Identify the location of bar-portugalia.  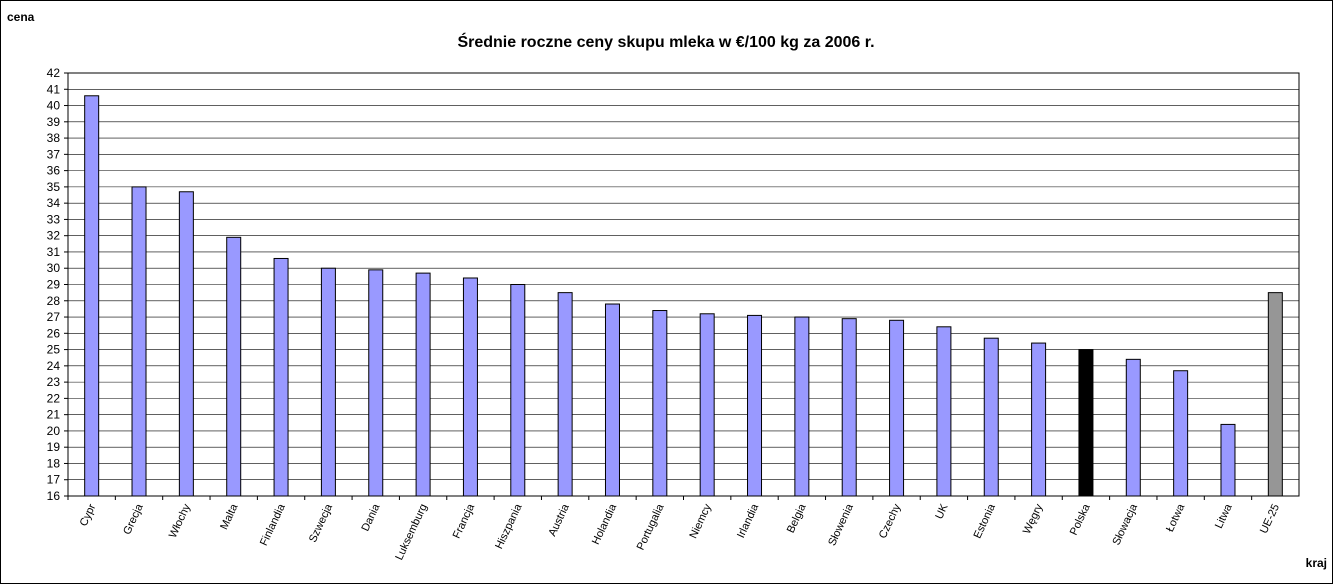
(660, 403).